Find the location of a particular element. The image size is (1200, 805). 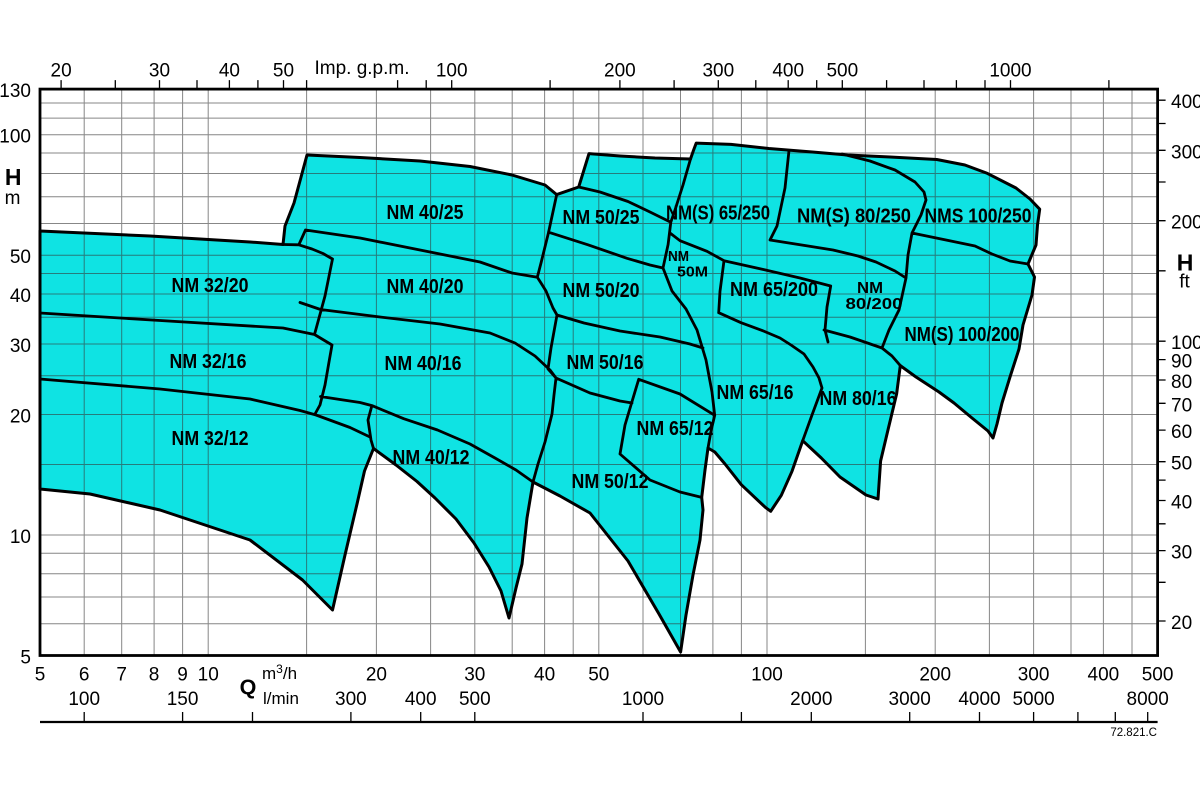

svg-text: NM 40/12 is located at coordinates (431, 457).